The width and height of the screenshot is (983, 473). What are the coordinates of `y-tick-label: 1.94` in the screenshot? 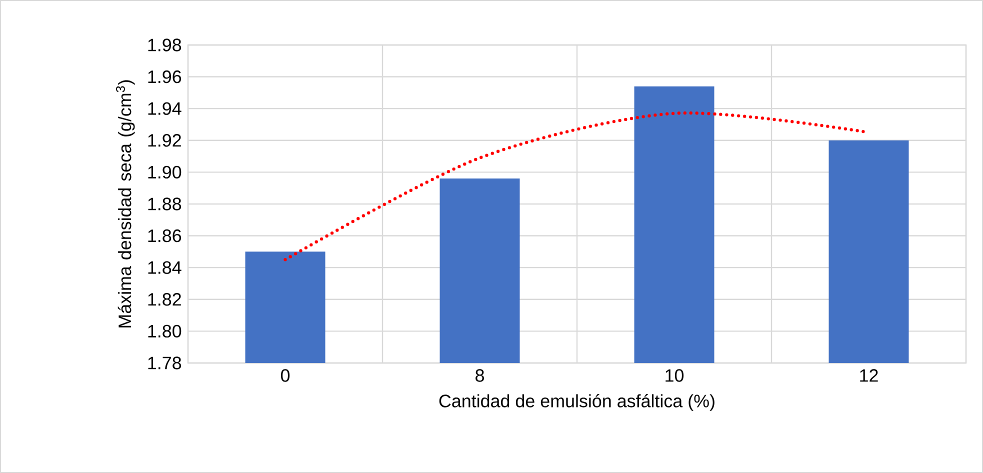 It's located at (165, 108).